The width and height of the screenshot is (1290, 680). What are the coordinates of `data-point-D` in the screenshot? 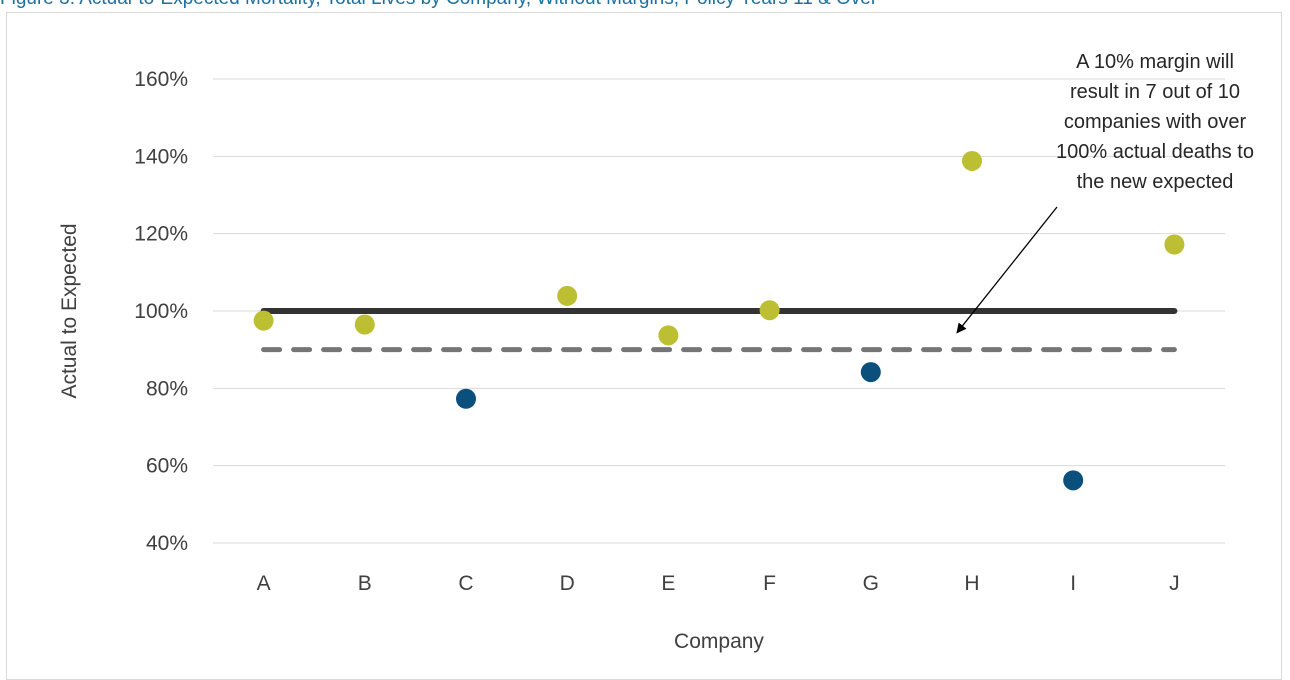 It's located at (567, 295).